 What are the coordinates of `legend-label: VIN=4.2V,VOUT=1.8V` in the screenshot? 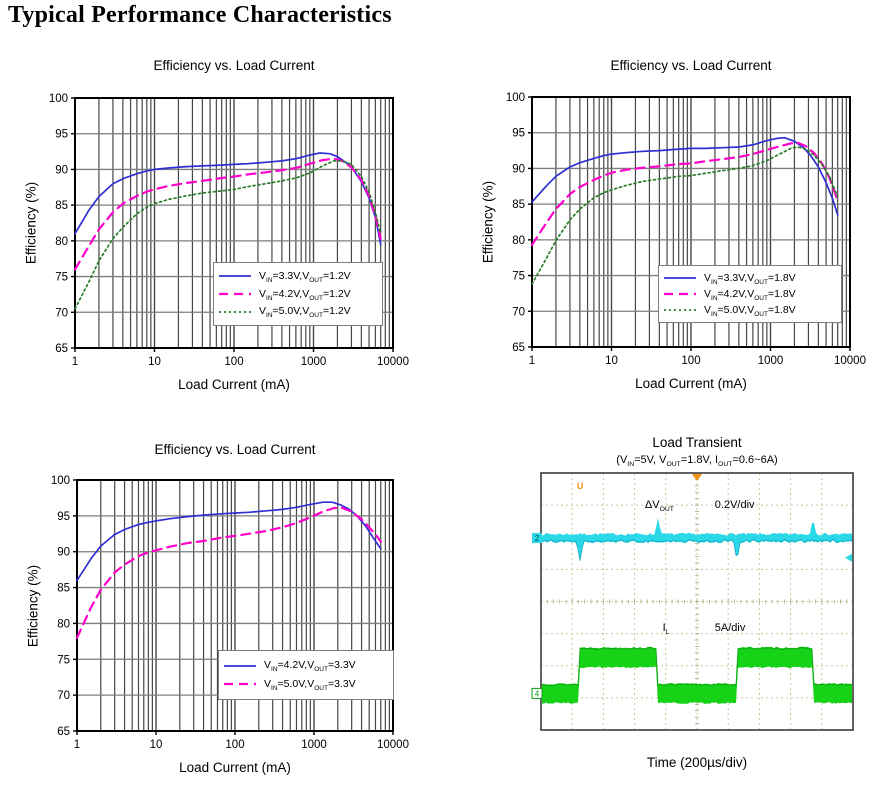 It's located at (750, 294).